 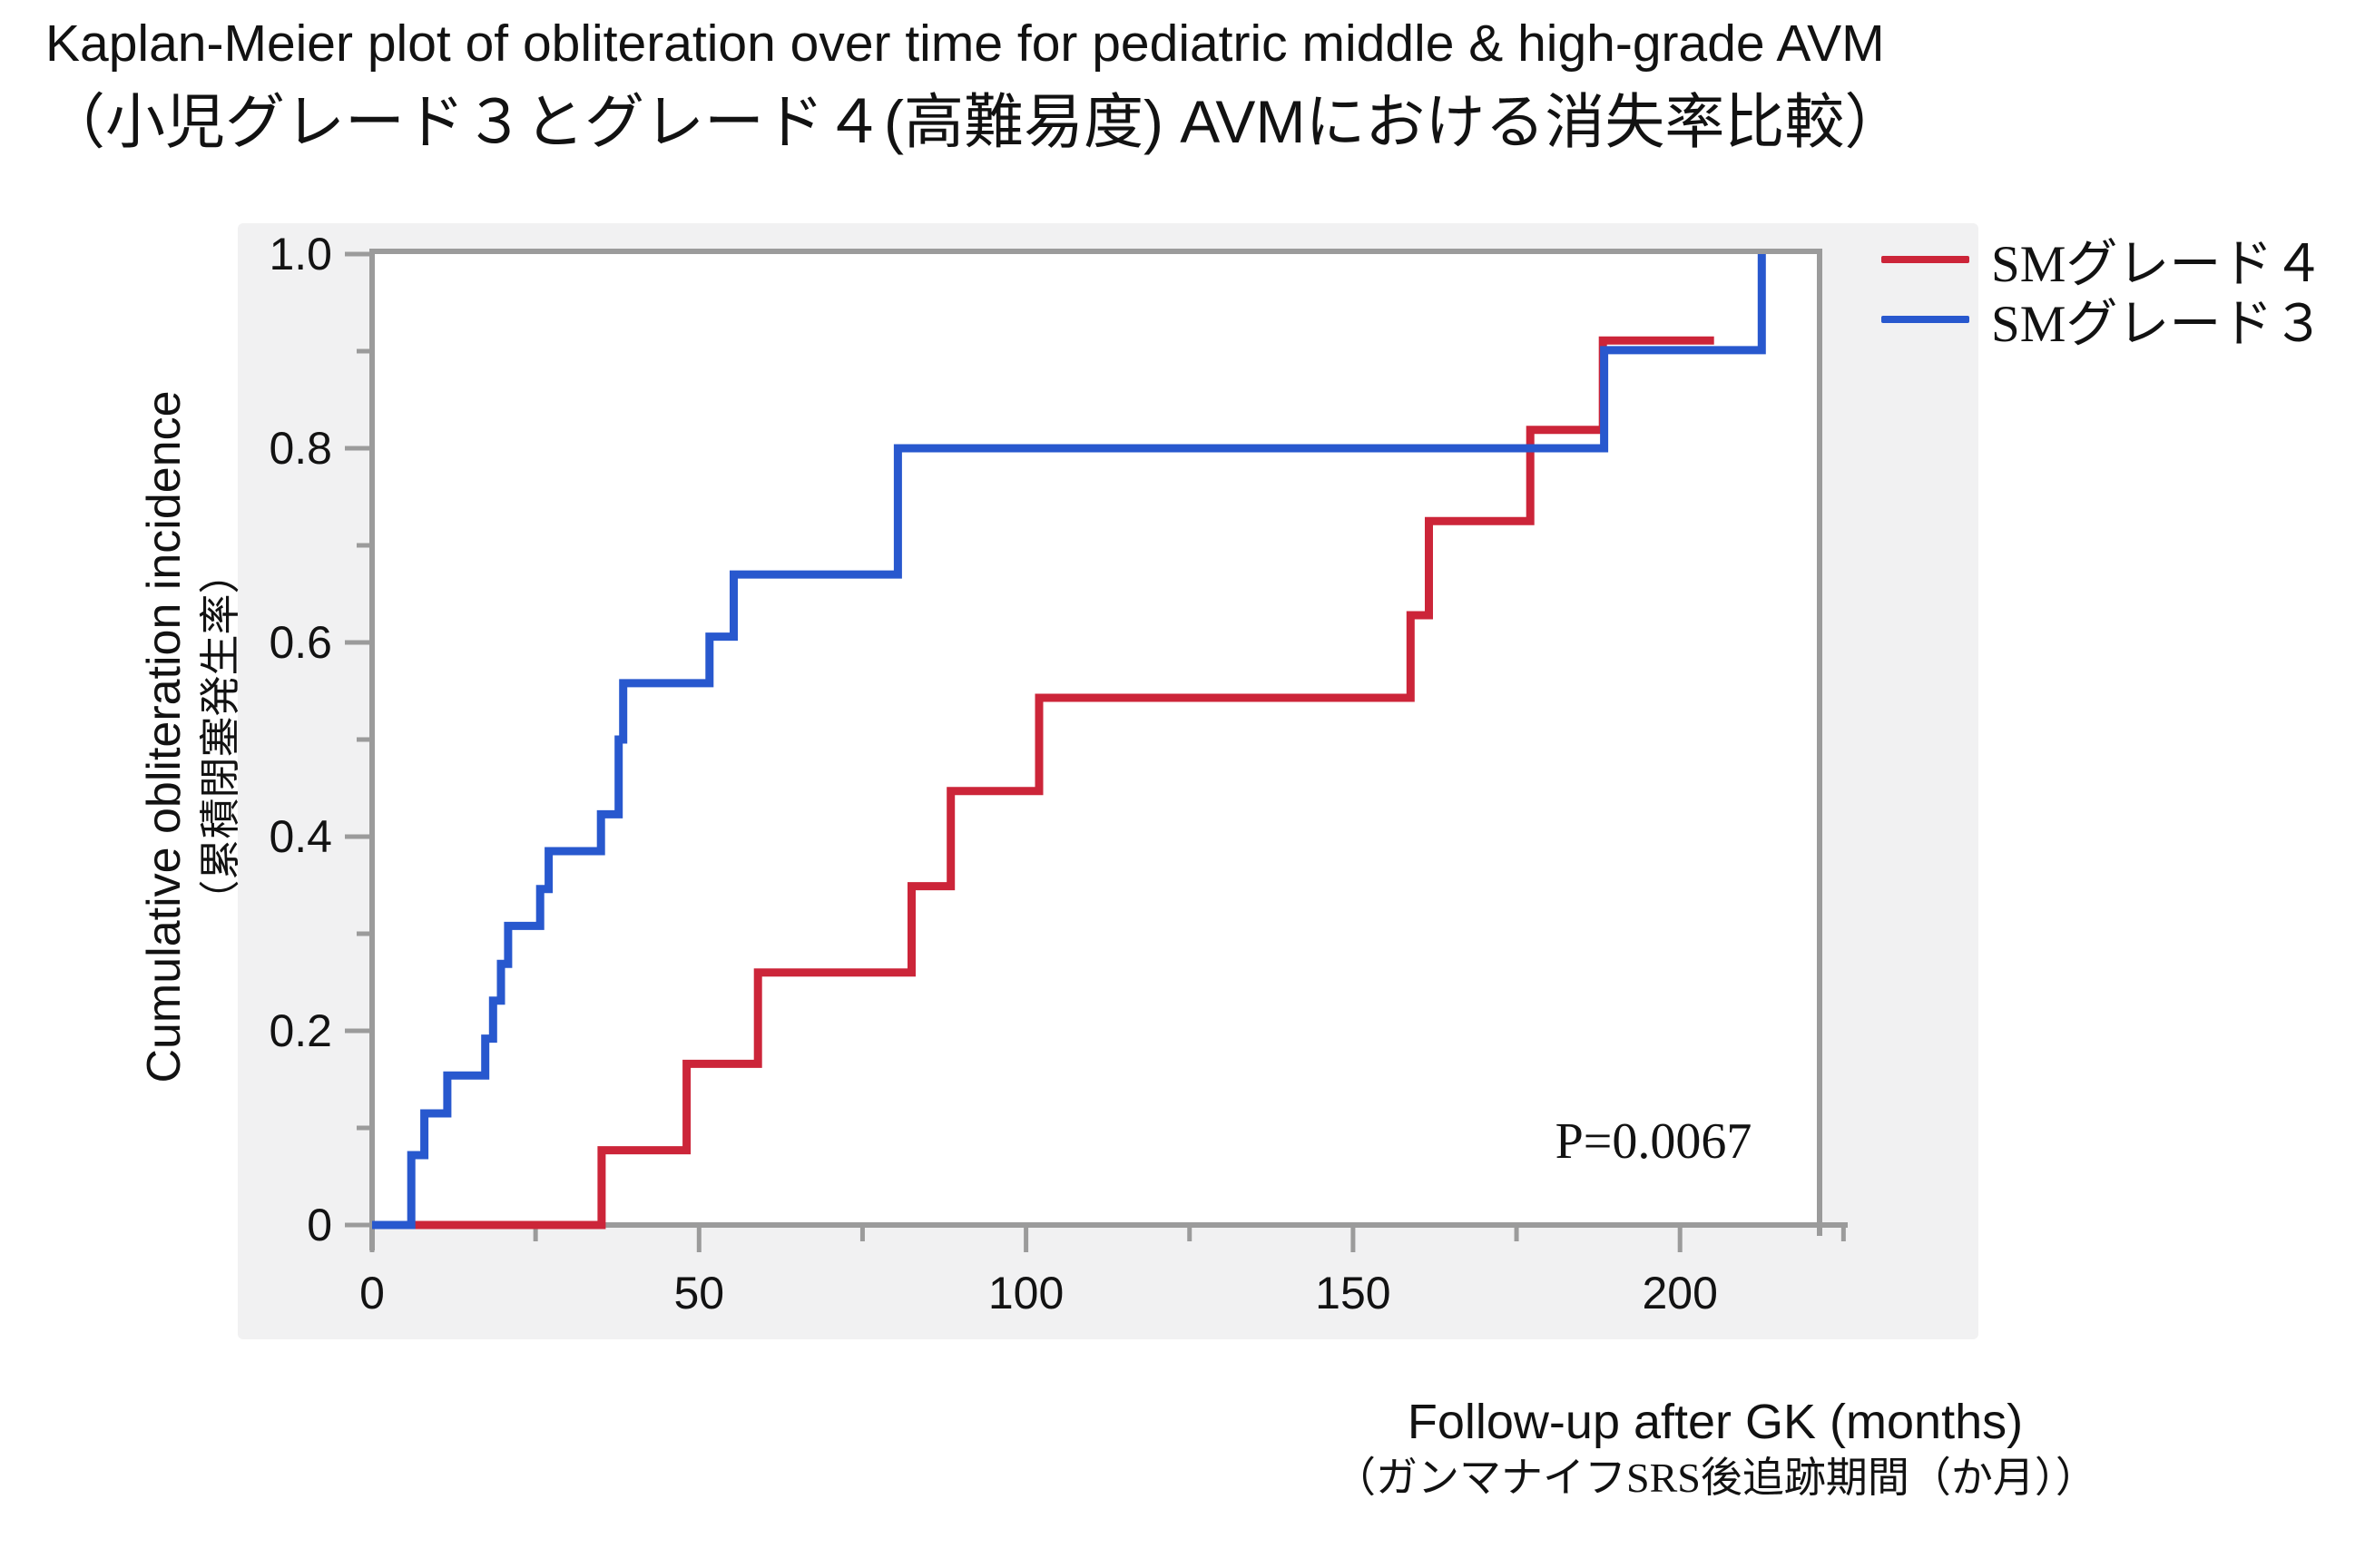 I want to click on legend-swatch-grade3-blue-line, so click(x=1925, y=319).